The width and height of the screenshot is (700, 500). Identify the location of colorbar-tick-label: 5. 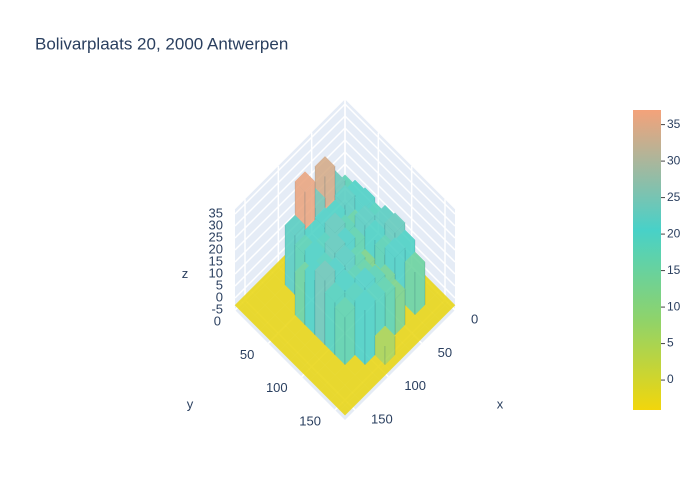
(670, 343).